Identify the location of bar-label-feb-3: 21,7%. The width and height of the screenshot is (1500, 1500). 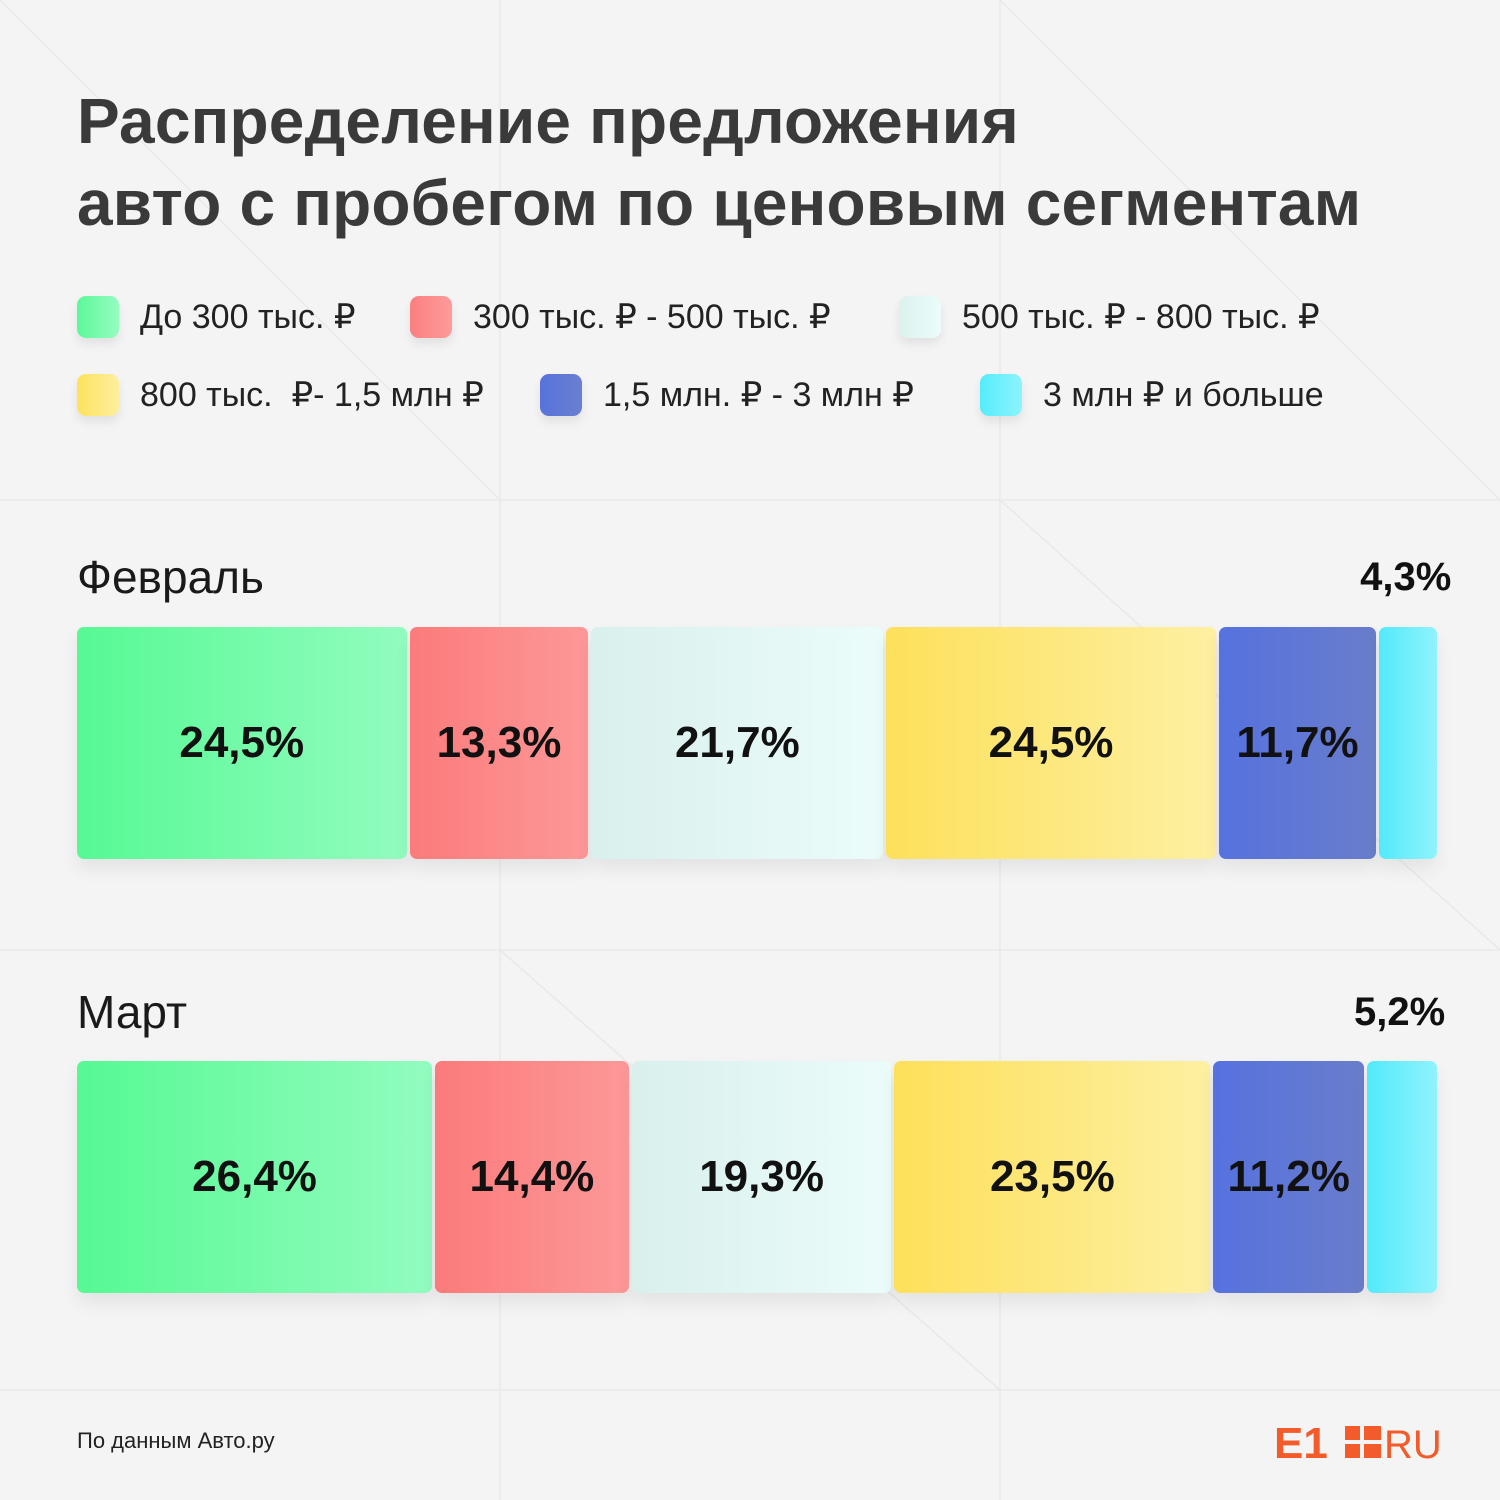
(737, 742).